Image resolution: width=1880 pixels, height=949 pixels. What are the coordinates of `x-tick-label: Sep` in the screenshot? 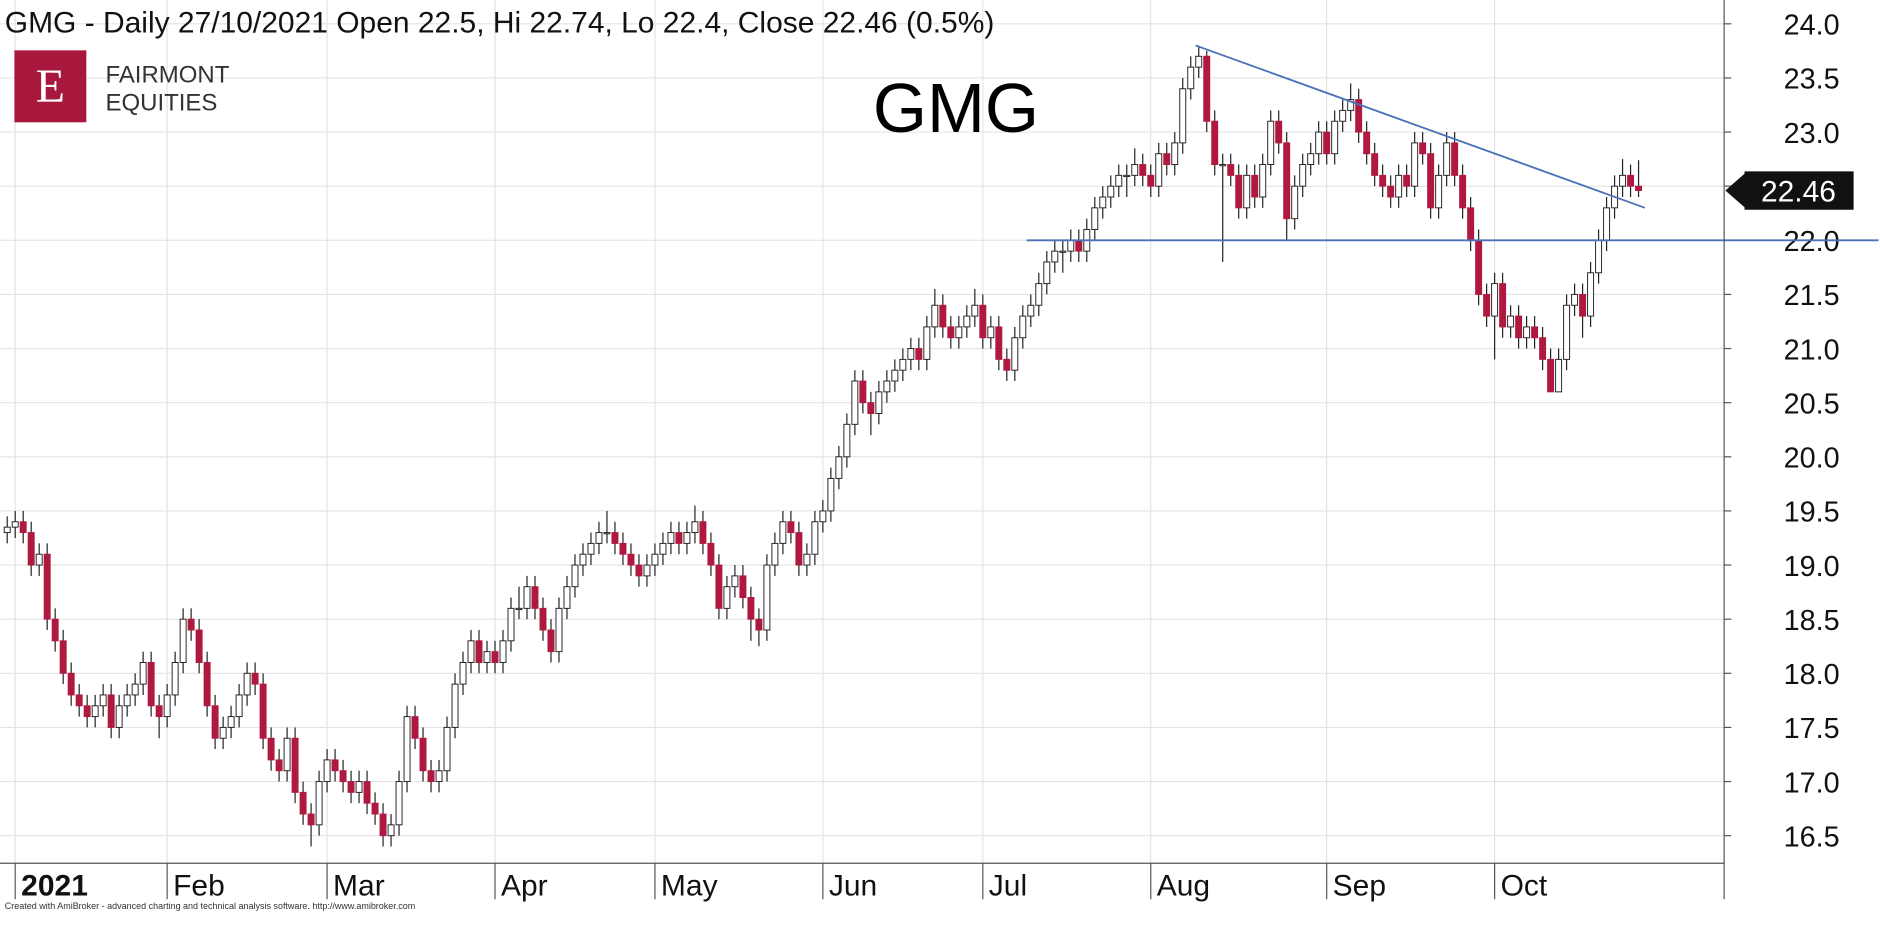 It's located at (1359, 886).